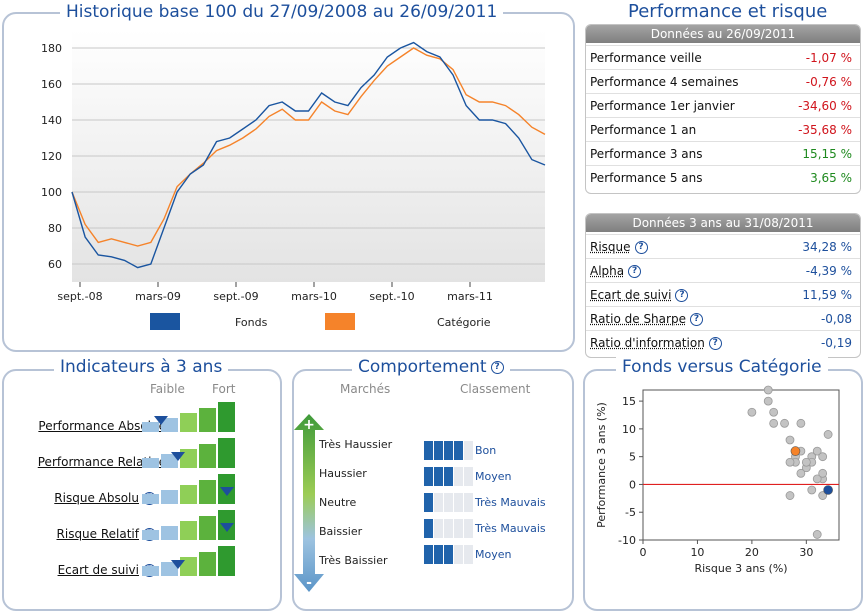 This screenshot has width=866, height=614. I want to click on performance-row-label: Performance 1er janvier, so click(662, 106).